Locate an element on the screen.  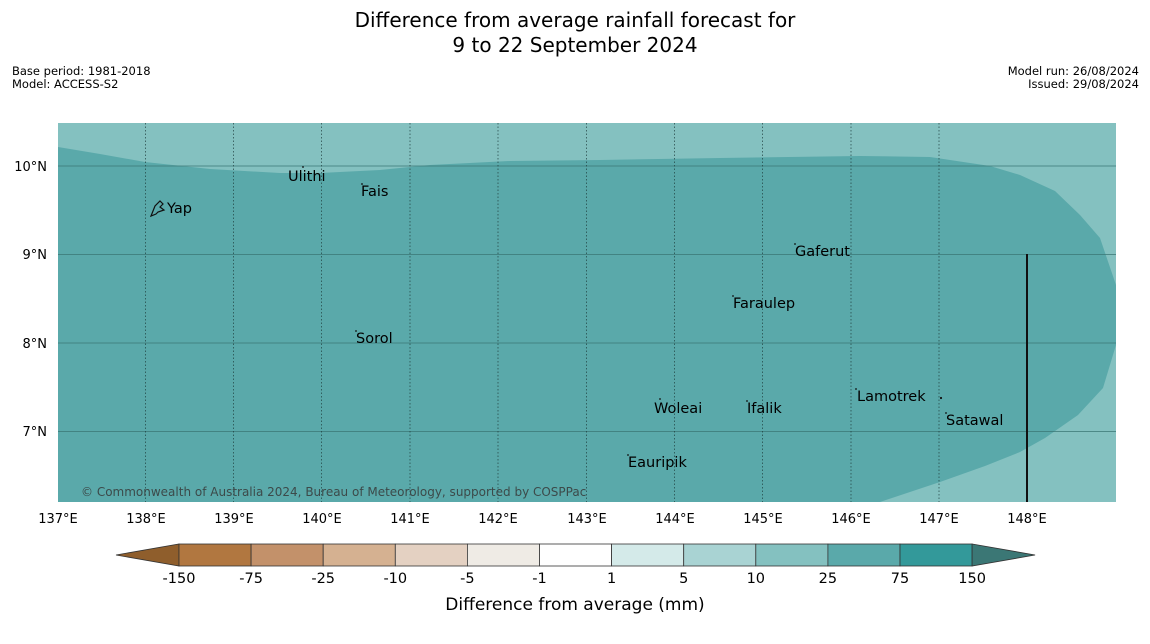
colorbar-tick-label: 10 is located at coordinates (756, 579).